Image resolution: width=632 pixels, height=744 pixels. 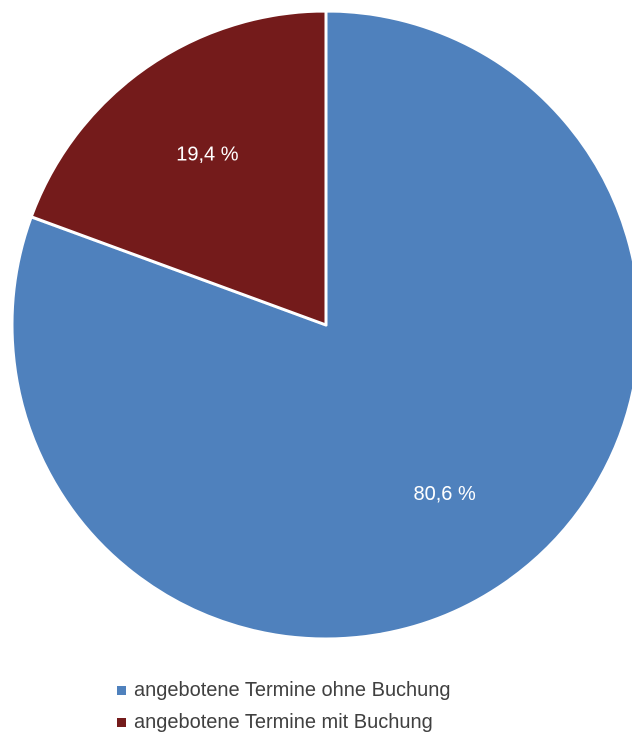 I want to click on legend-label-mit-buchung: angebotene Termine mit Buchung, so click(x=283, y=721).